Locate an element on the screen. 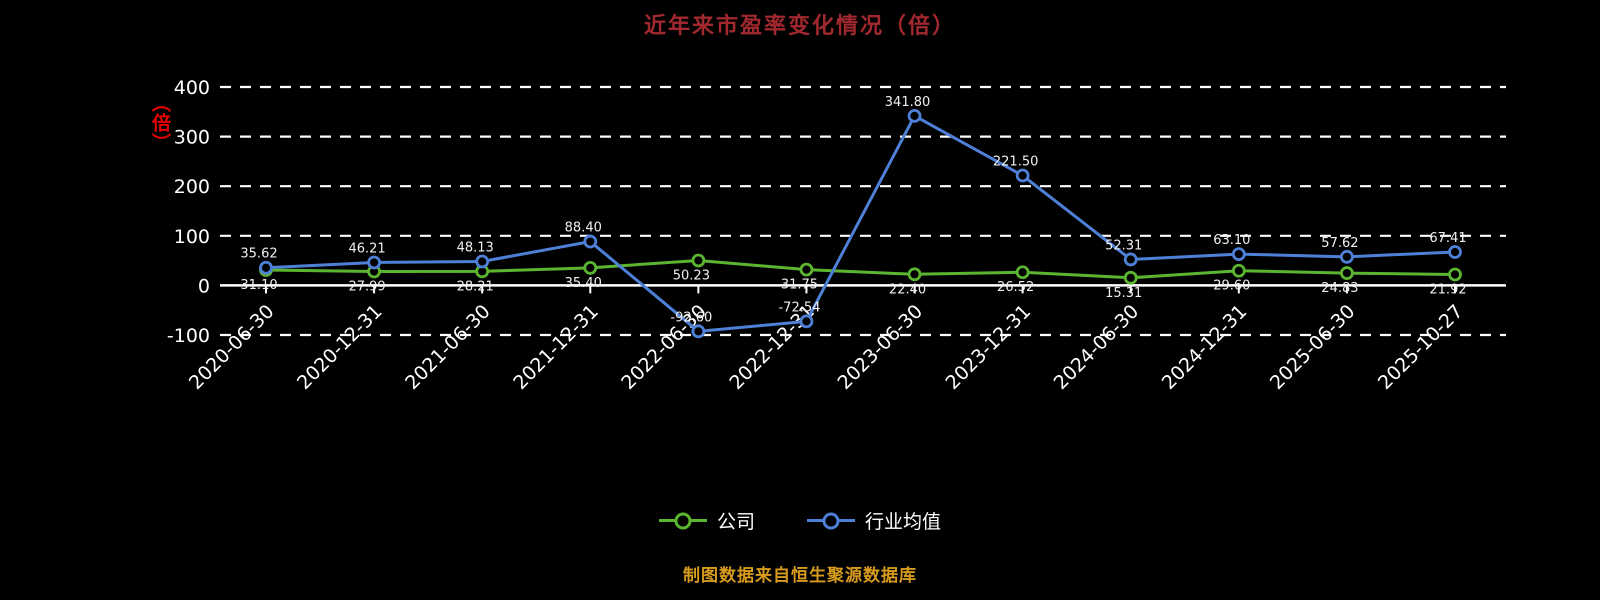  data-label: 29.60 is located at coordinates (1231, 286).